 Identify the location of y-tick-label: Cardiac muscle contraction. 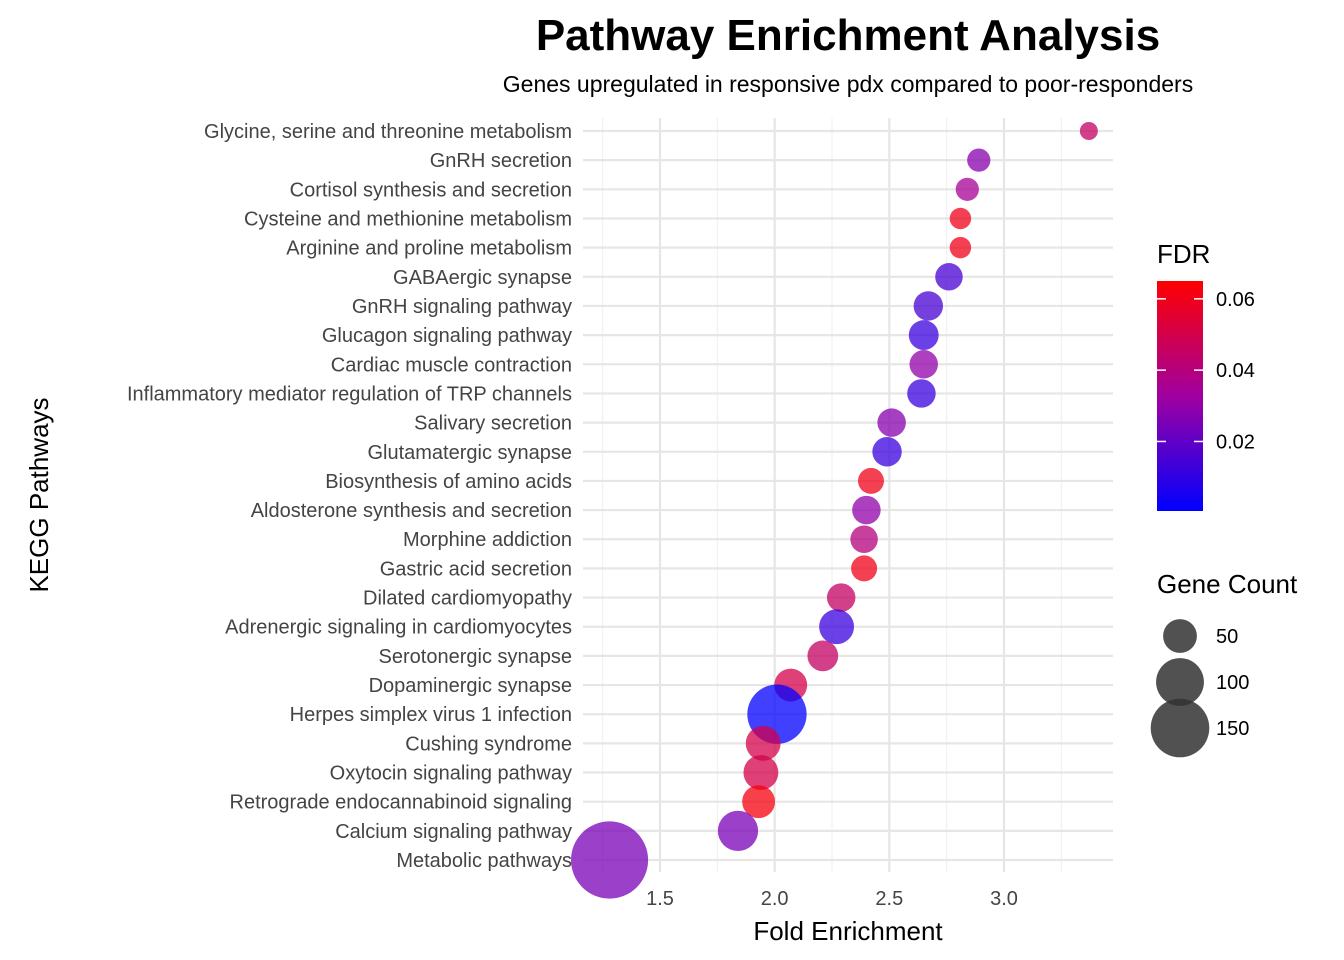
(451, 365).